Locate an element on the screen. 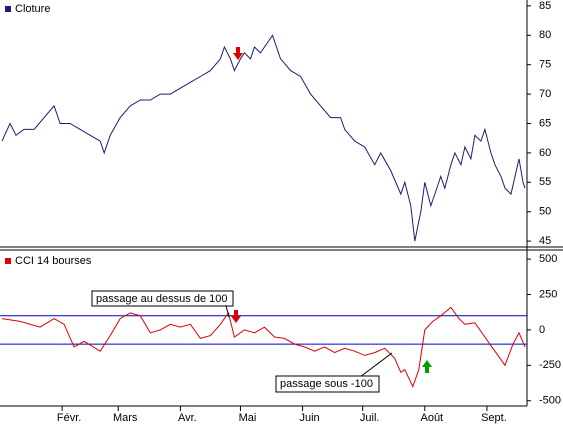  x-tick-label: Août is located at coordinates (431, 418).